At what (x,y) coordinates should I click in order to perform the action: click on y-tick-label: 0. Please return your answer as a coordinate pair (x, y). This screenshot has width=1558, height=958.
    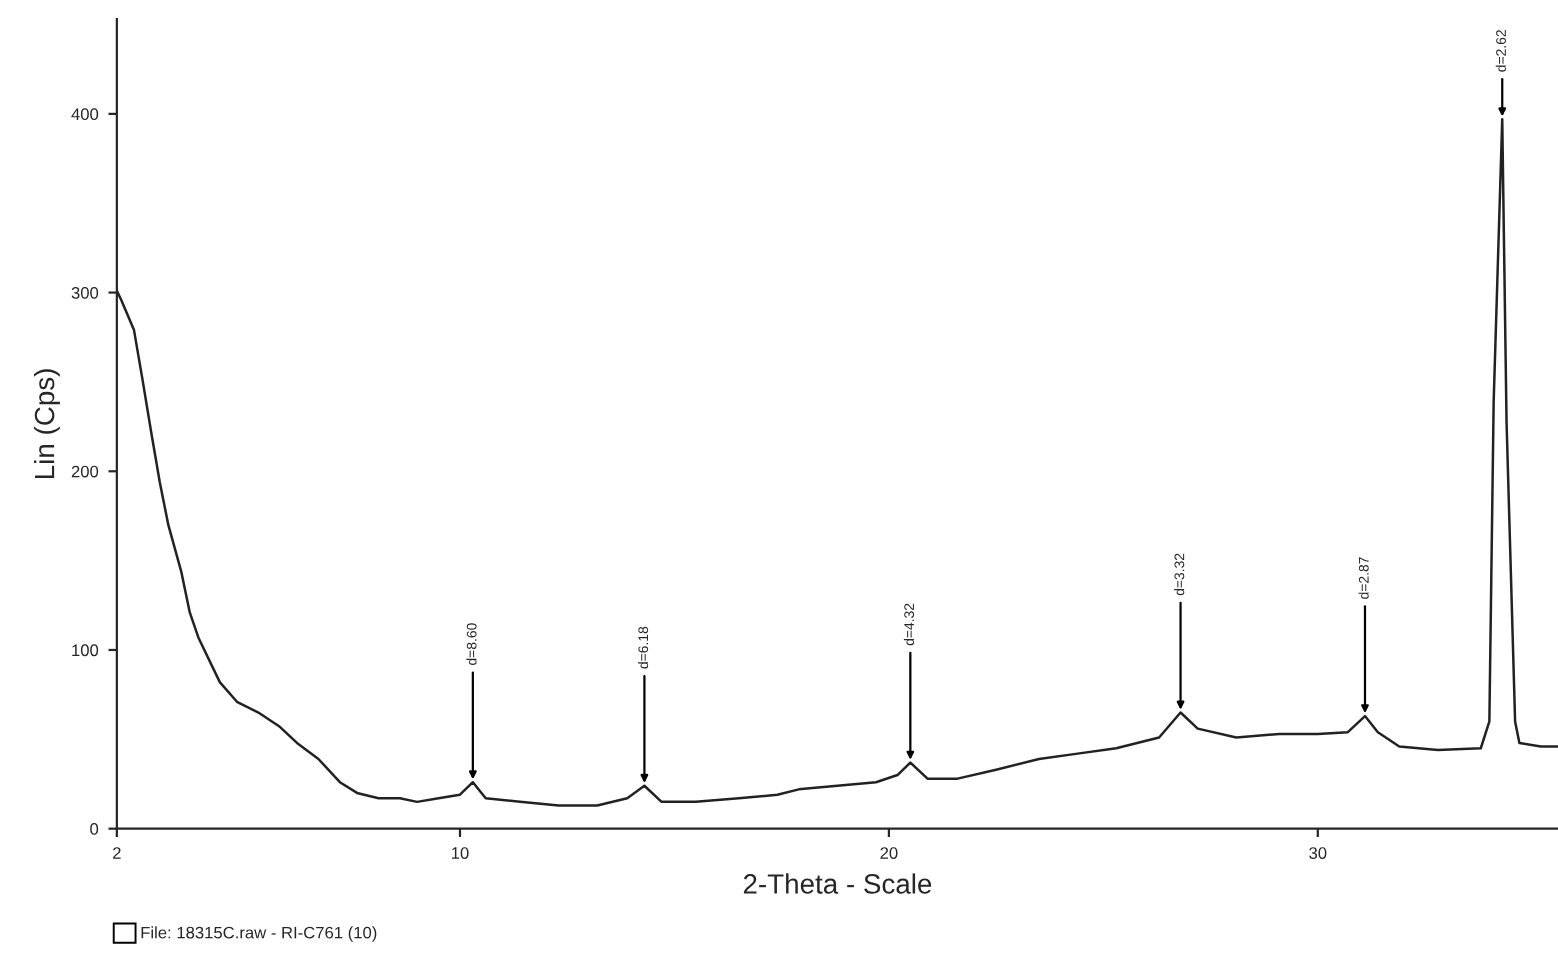
    Looking at the image, I should click on (94, 829).